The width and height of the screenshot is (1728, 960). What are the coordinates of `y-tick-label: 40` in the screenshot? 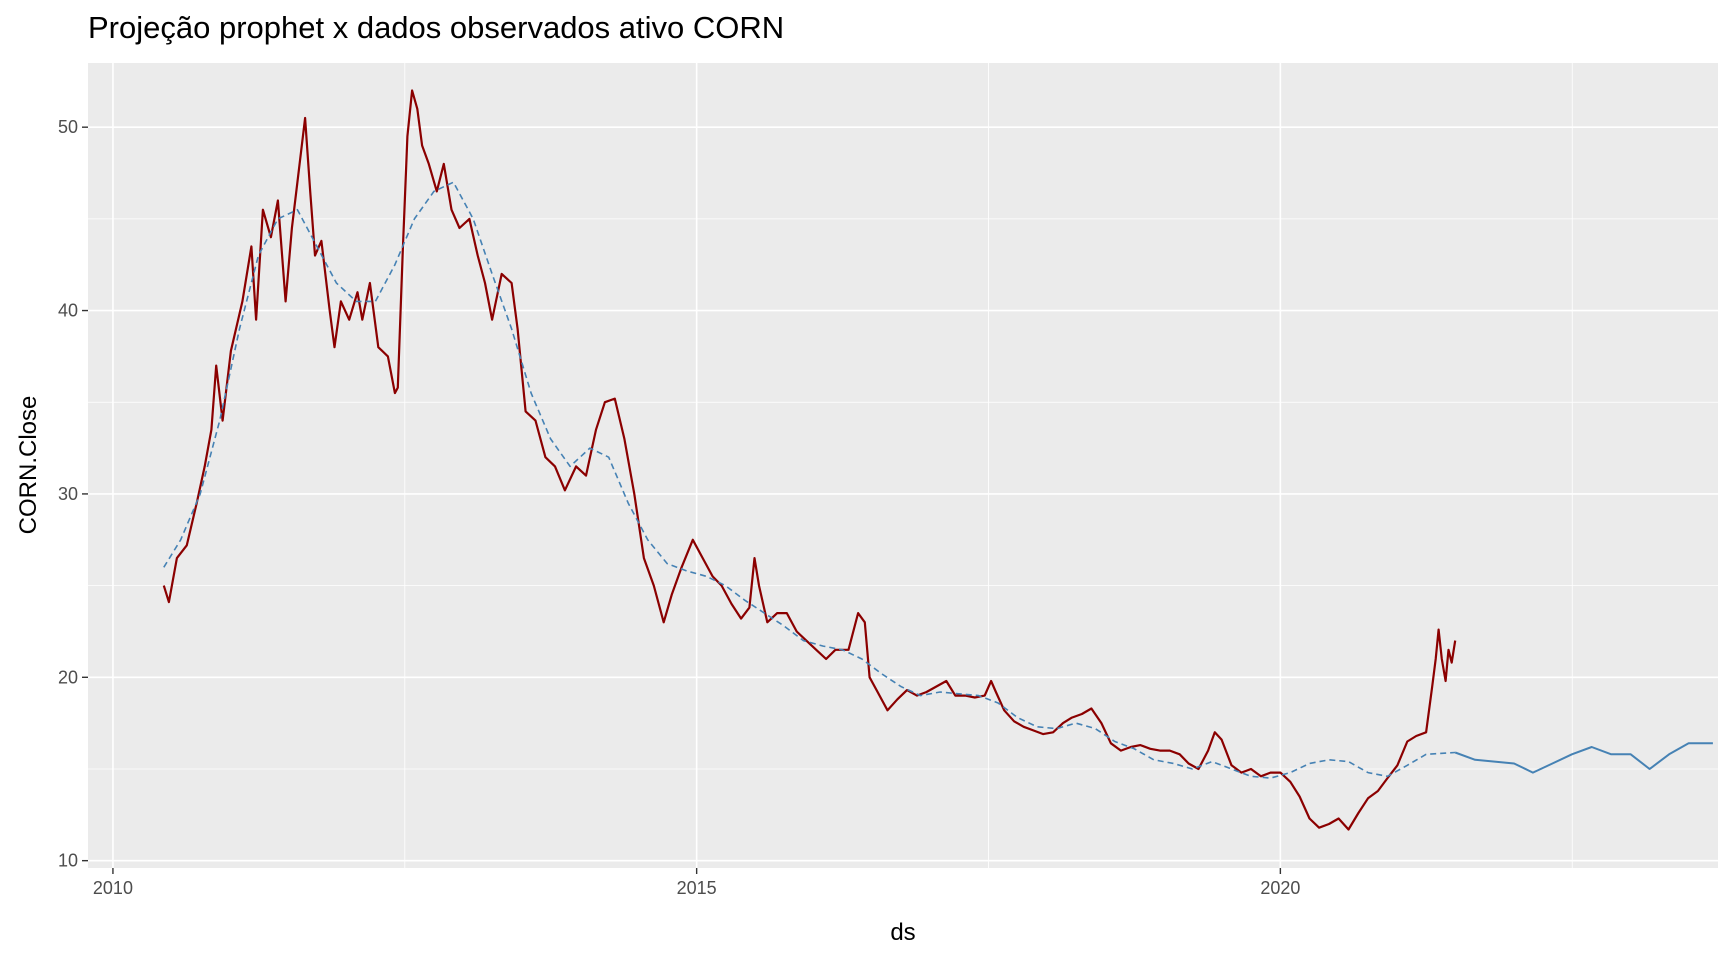 It's located at (68, 311).